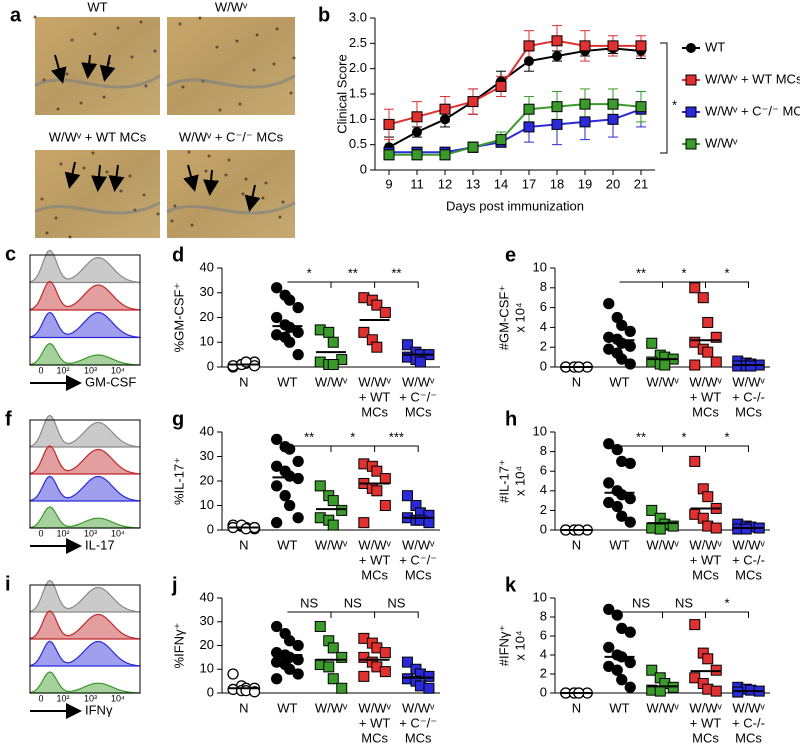 The image size is (800, 753). I want to click on y-tick-label: 2, so click(543, 672).